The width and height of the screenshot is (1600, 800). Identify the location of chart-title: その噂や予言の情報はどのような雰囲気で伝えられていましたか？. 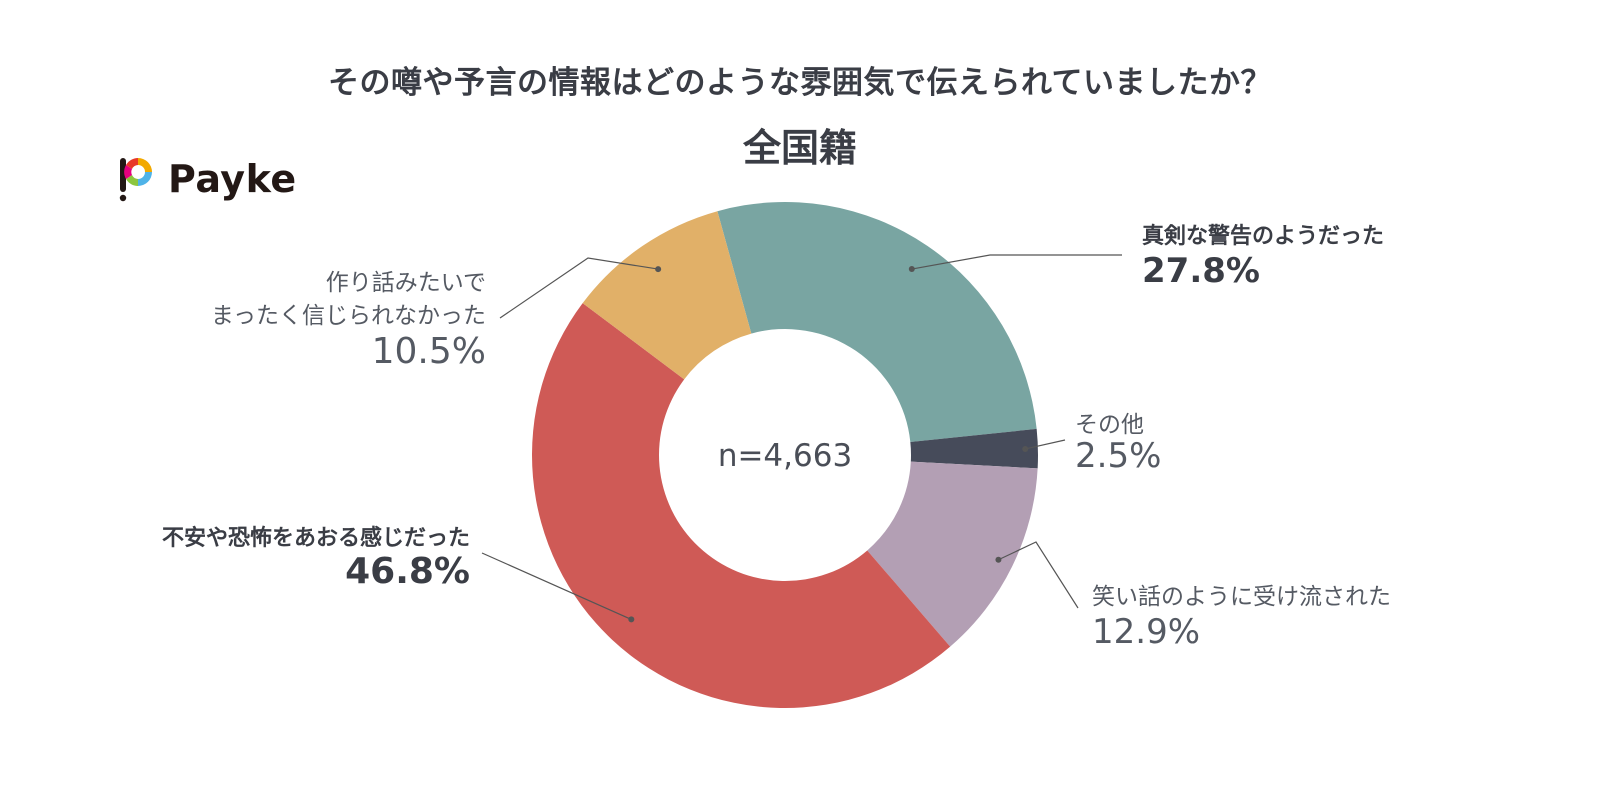
(800, 83).